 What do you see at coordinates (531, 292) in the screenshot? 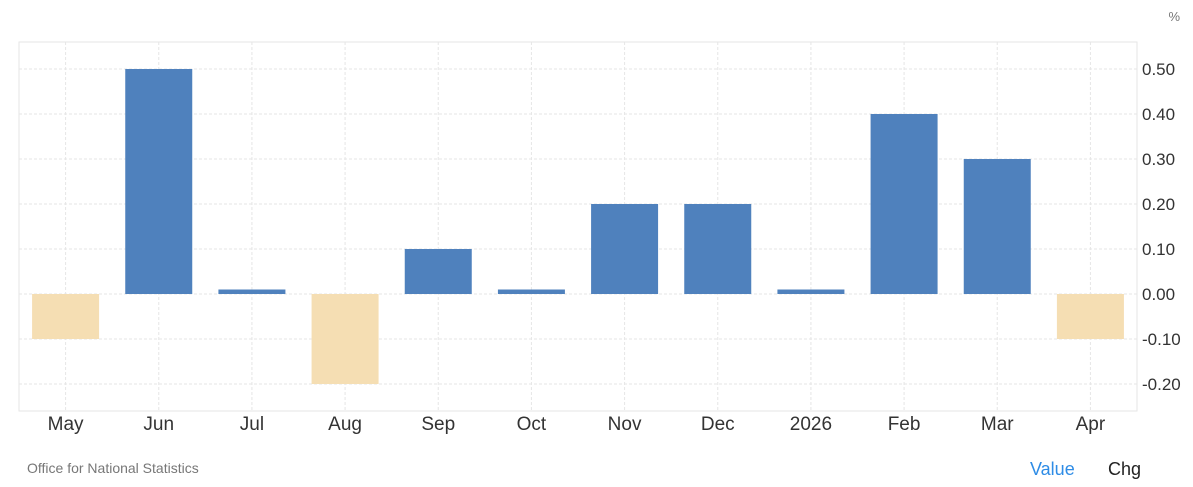
I see `bar-oct` at bounding box center [531, 292].